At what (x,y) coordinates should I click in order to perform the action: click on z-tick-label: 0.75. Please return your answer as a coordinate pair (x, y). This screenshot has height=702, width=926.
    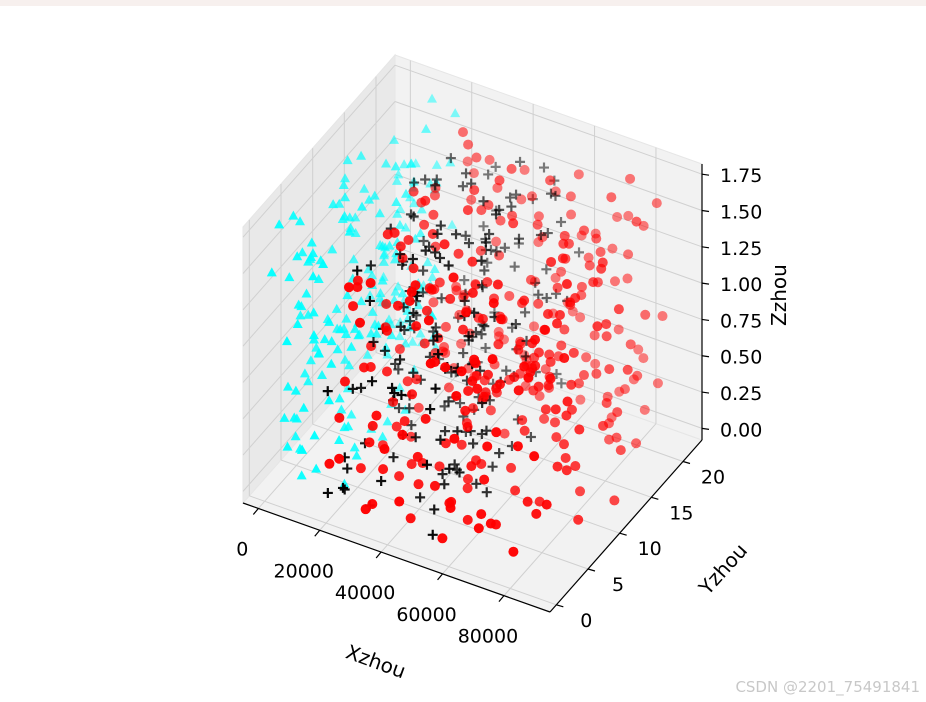
    Looking at the image, I should click on (741, 321).